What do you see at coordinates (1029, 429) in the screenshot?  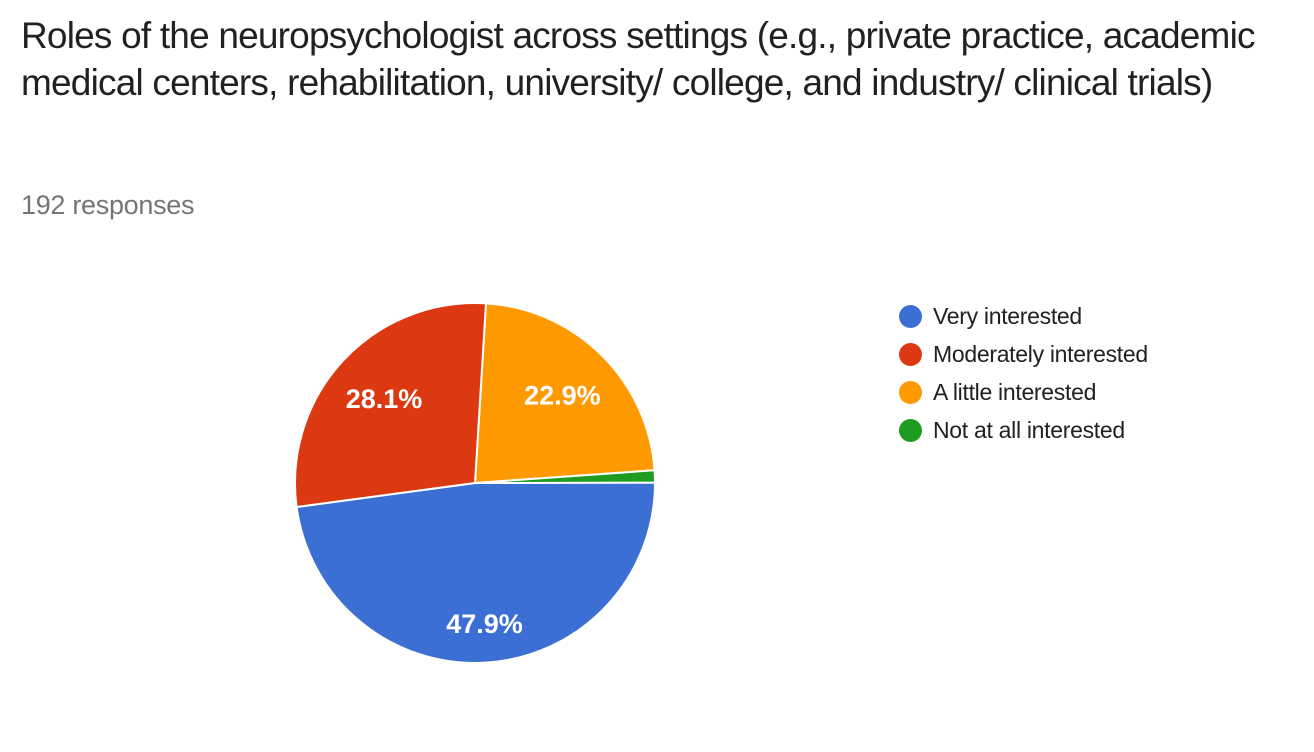 I see `legend-label: Not at all interested` at bounding box center [1029, 429].